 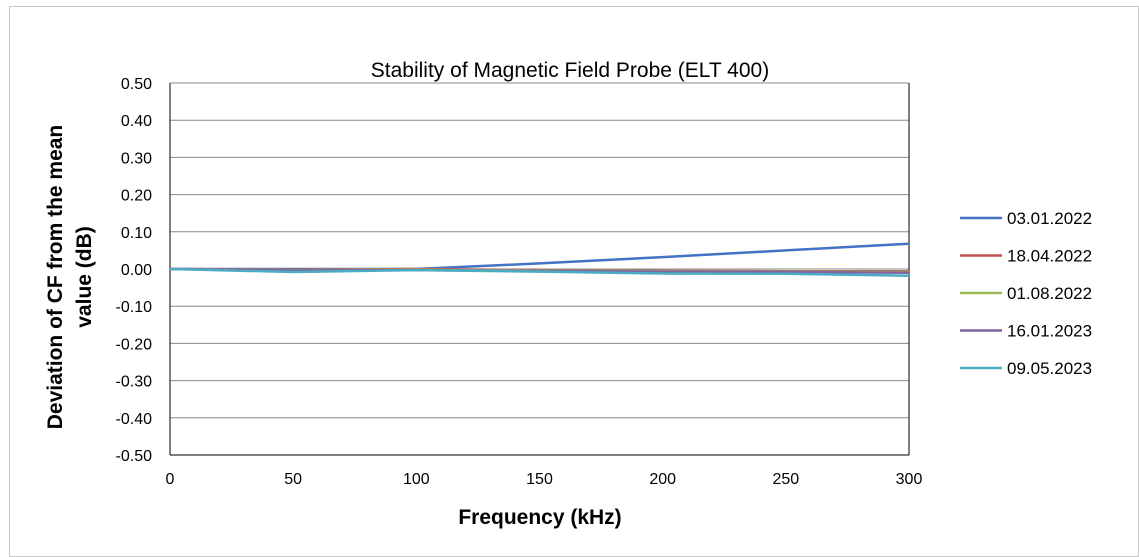 I want to click on y-tick-label: -0.40, so click(x=134, y=419).